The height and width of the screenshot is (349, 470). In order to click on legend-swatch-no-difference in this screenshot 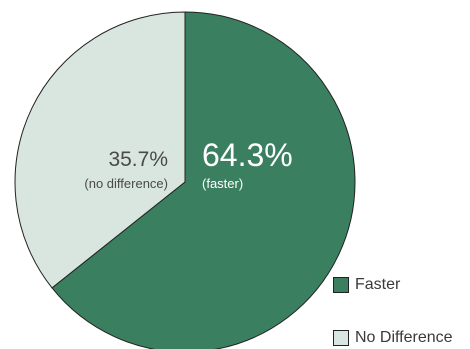, I will do `click(341, 338)`.